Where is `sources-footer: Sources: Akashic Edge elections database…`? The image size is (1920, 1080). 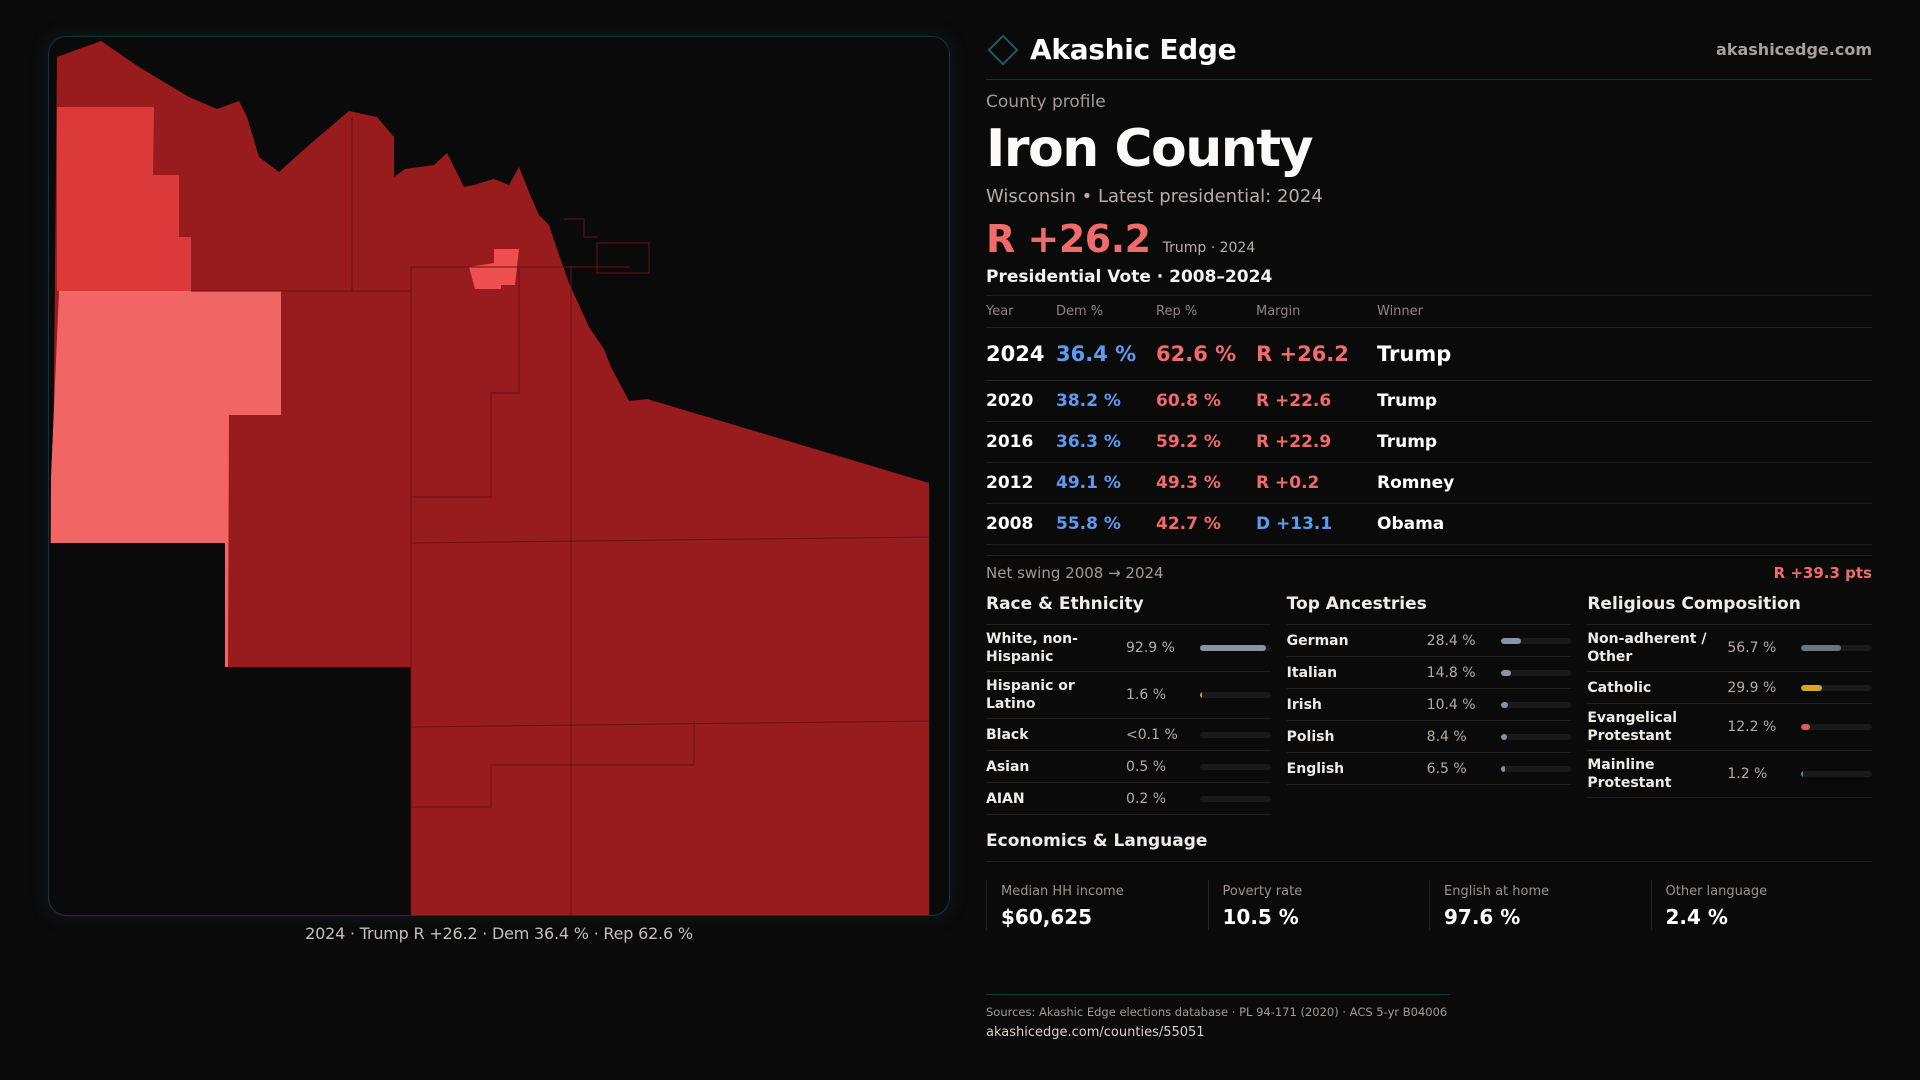 sources-footer: Sources: Akashic Edge elections database… is located at coordinates (1218, 1017).